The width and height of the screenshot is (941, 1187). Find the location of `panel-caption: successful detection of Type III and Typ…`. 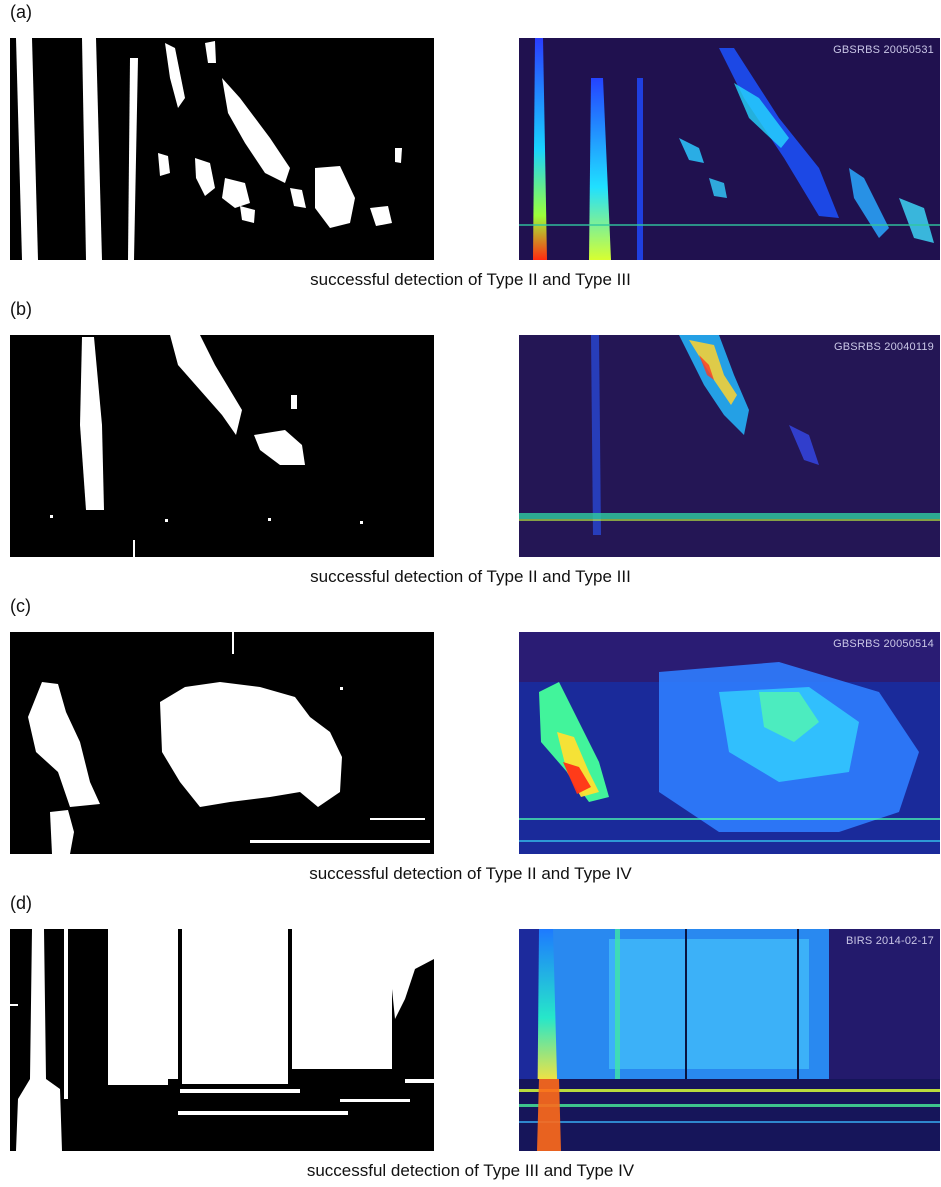

panel-caption: successful detection of Type III and Typ… is located at coordinates (470, 1170).